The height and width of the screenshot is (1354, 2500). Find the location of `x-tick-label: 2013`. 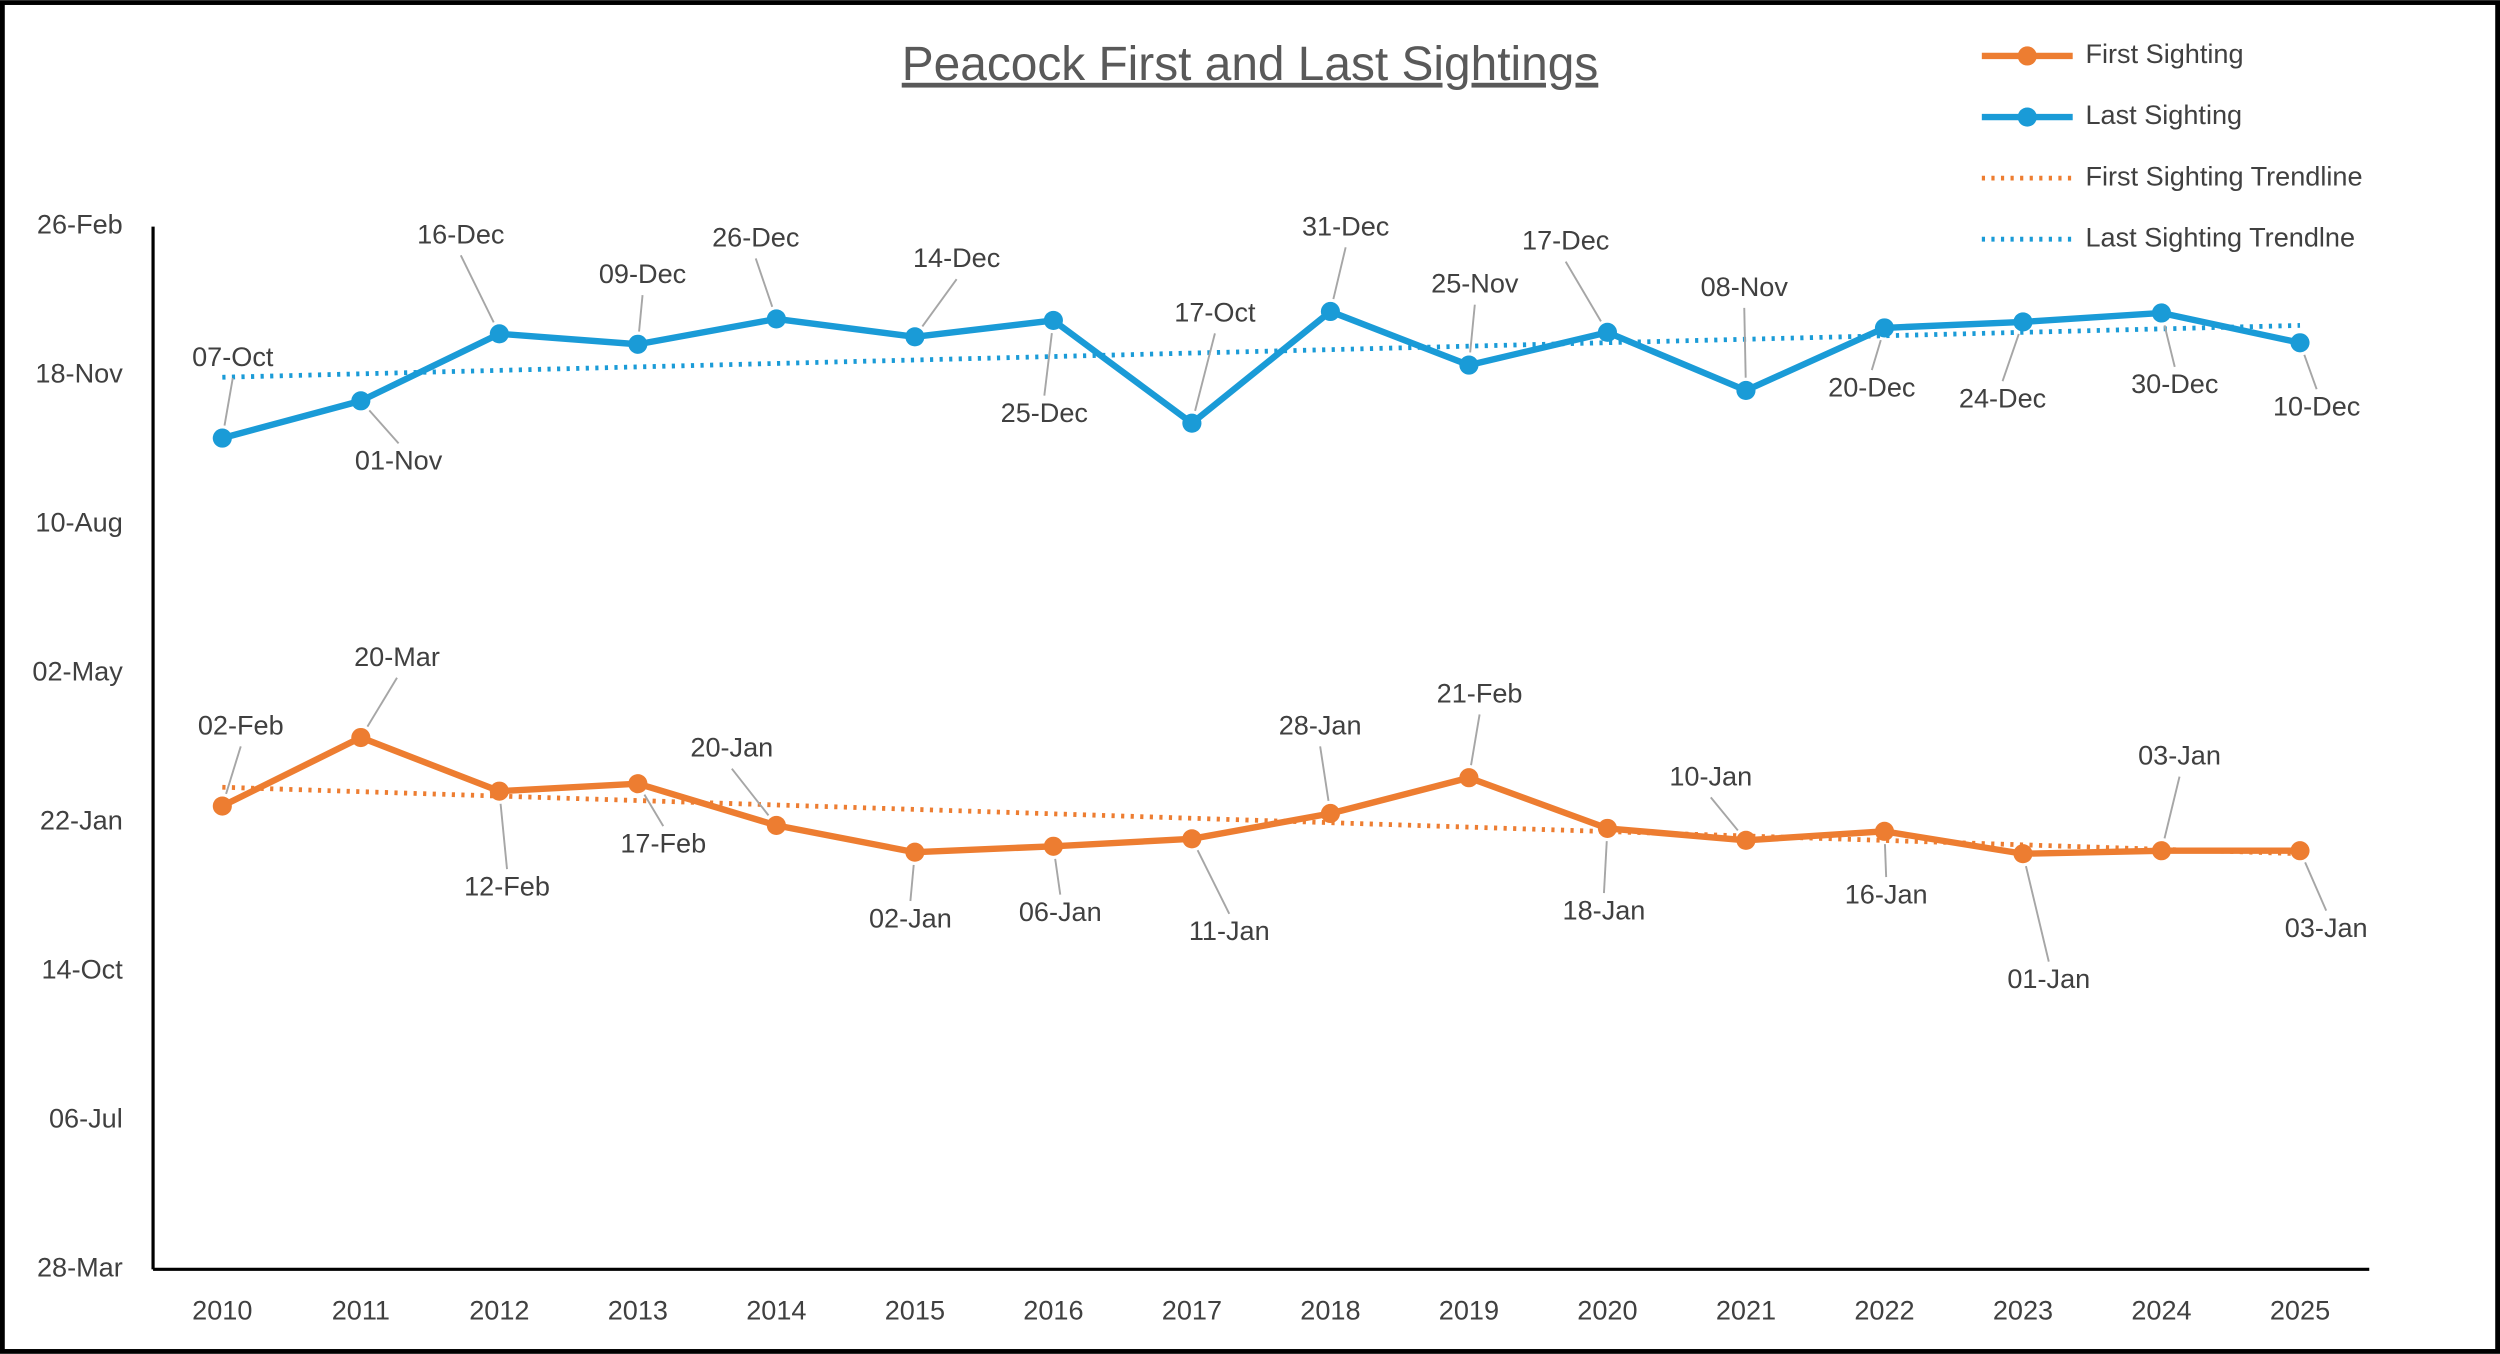

x-tick-label: 2013 is located at coordinates (638, 1310).